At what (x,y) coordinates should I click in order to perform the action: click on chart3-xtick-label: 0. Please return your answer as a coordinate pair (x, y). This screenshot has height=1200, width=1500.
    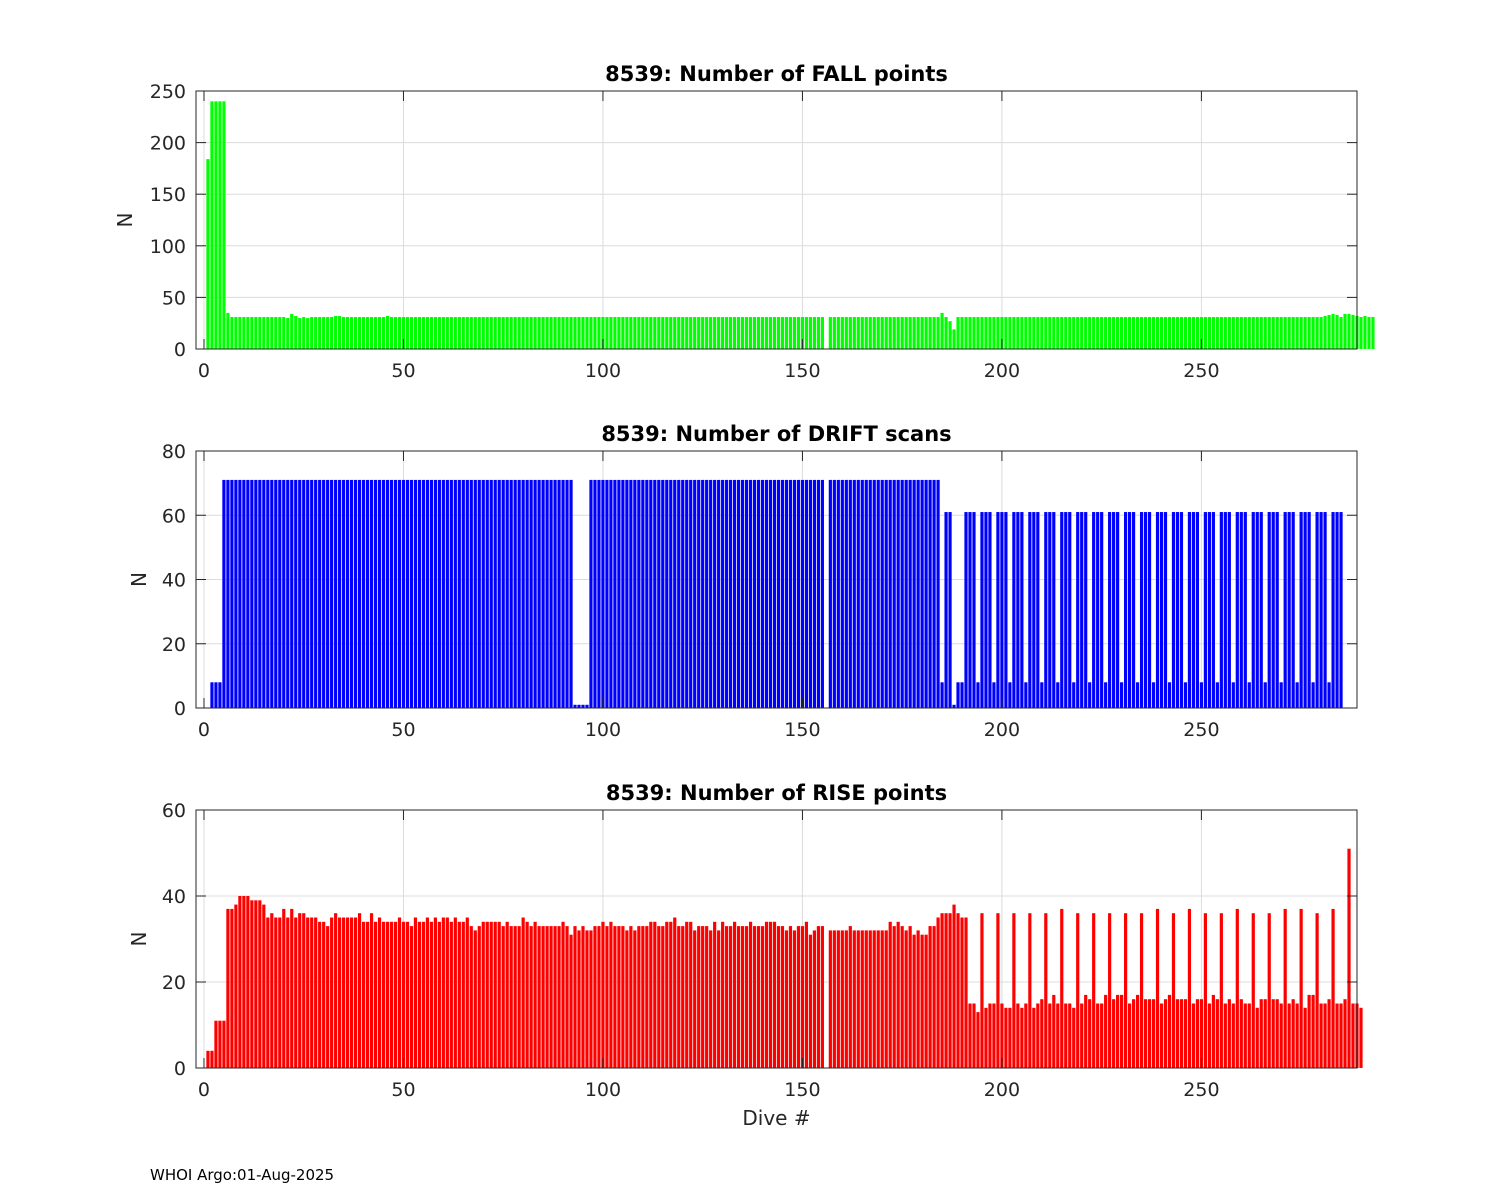
    Looking at the image, I should click on (204, 1090).